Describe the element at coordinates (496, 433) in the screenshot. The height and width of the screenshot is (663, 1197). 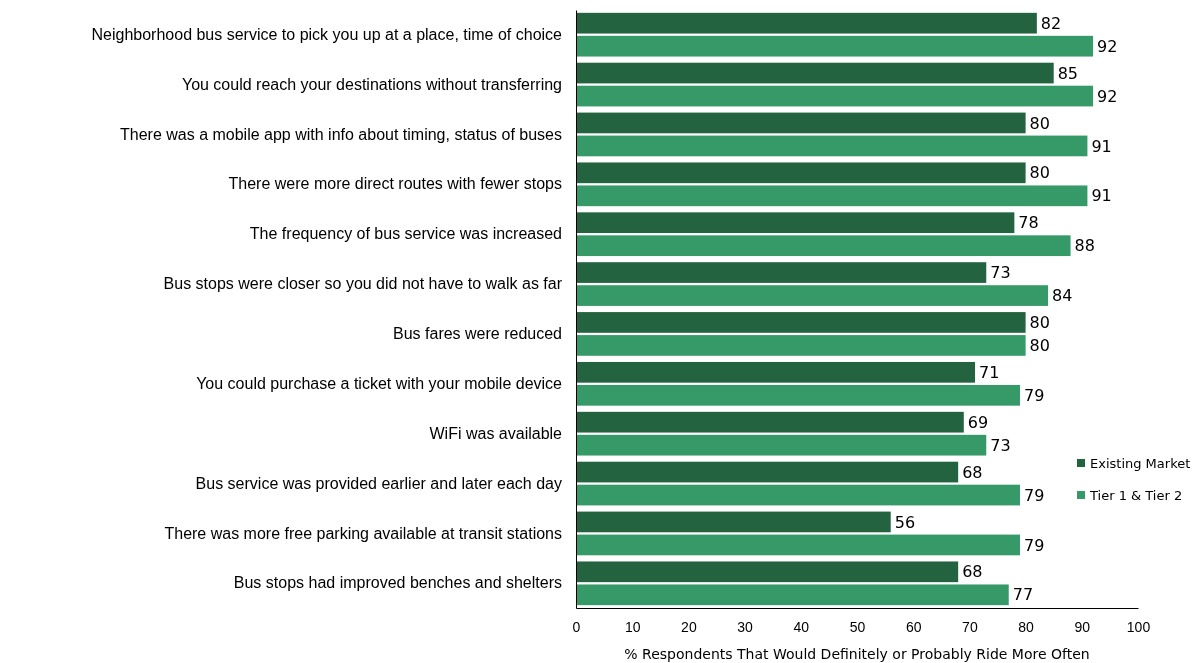
I see `y-tick-label: WiFi was available` at that location.